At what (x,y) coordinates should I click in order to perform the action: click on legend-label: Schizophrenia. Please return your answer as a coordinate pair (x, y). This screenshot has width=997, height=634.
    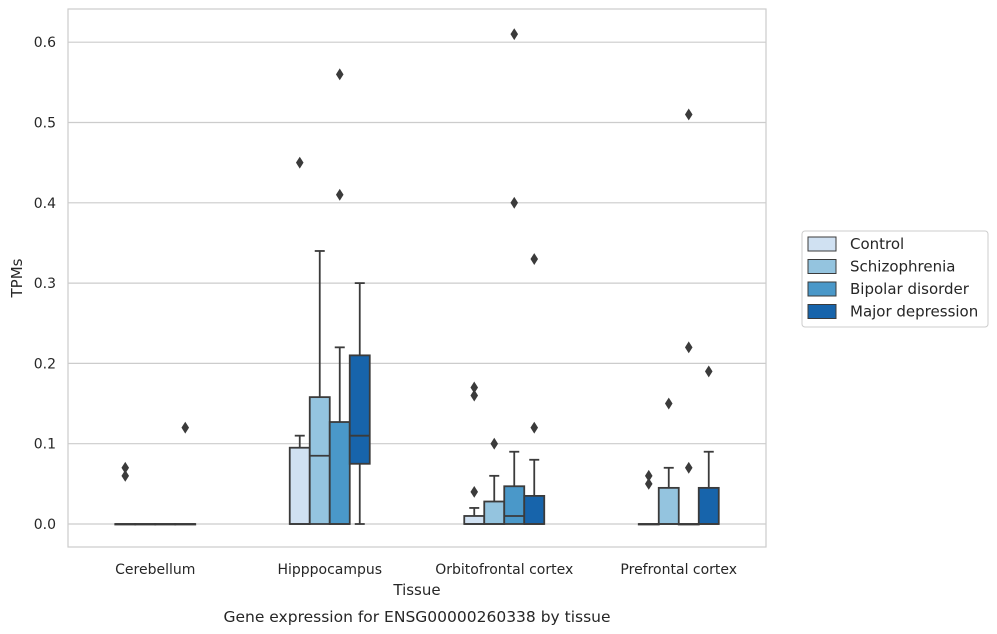
    Looking at the image, I should click on (902, 267).